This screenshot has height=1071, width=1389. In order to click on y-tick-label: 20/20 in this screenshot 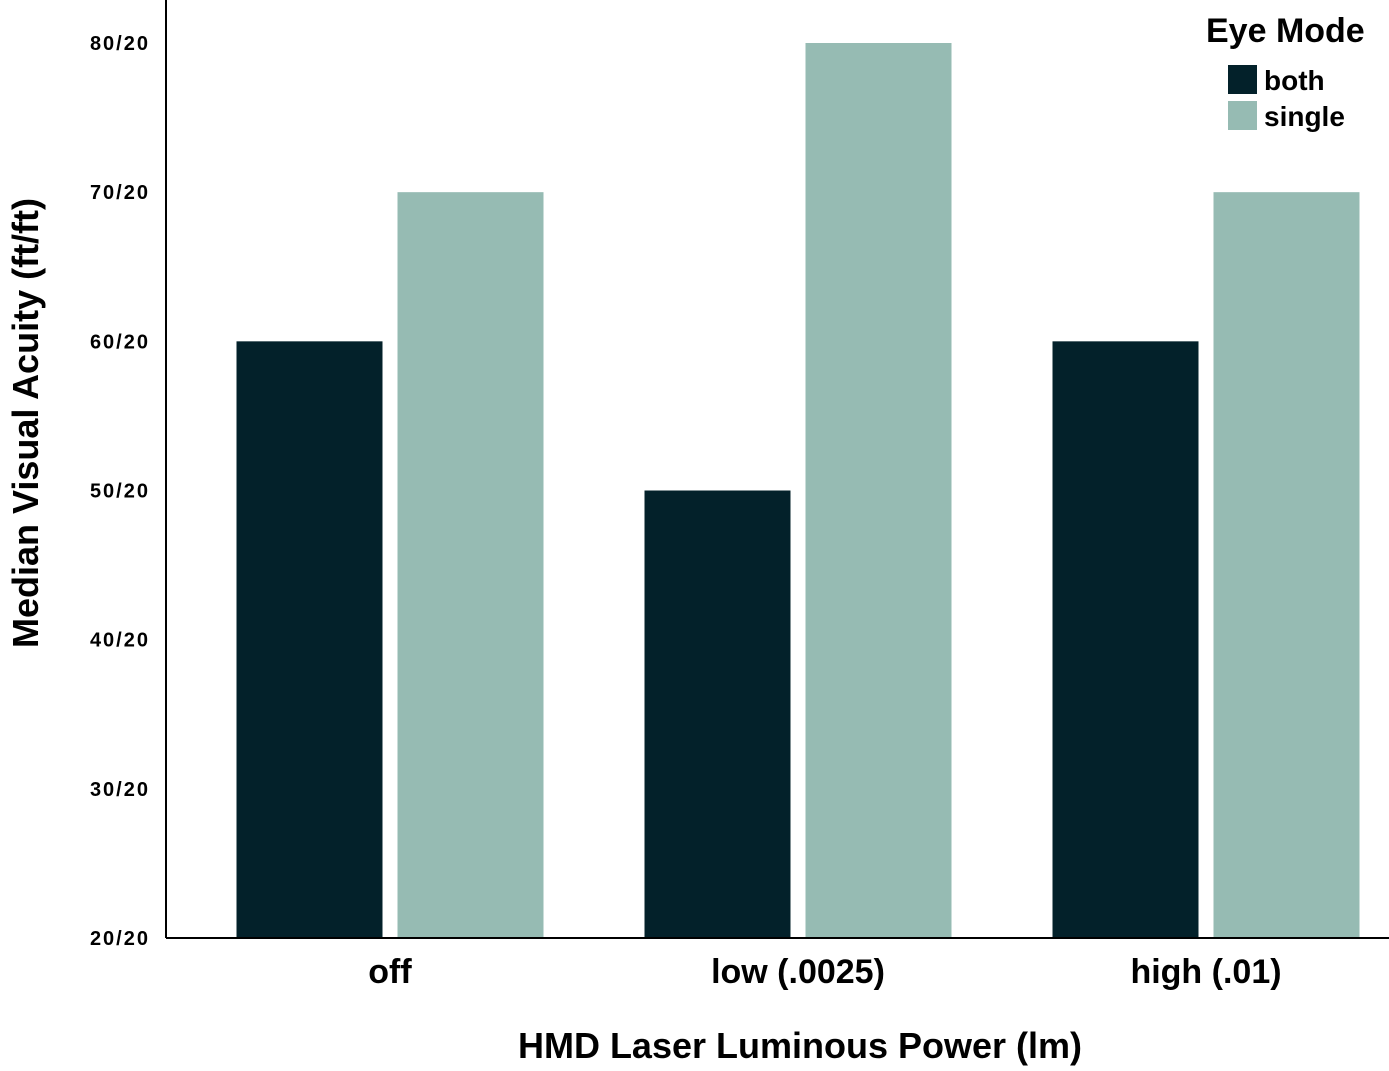, I will do `click(120, 939)`.